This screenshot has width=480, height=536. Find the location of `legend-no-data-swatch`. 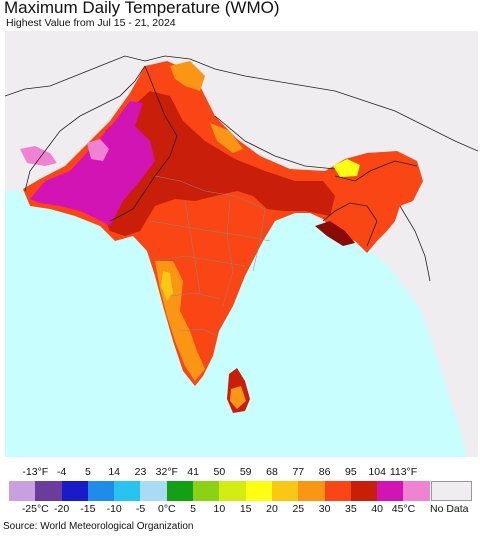

legend-no-data-swatch is located at coordinates (451, 491).